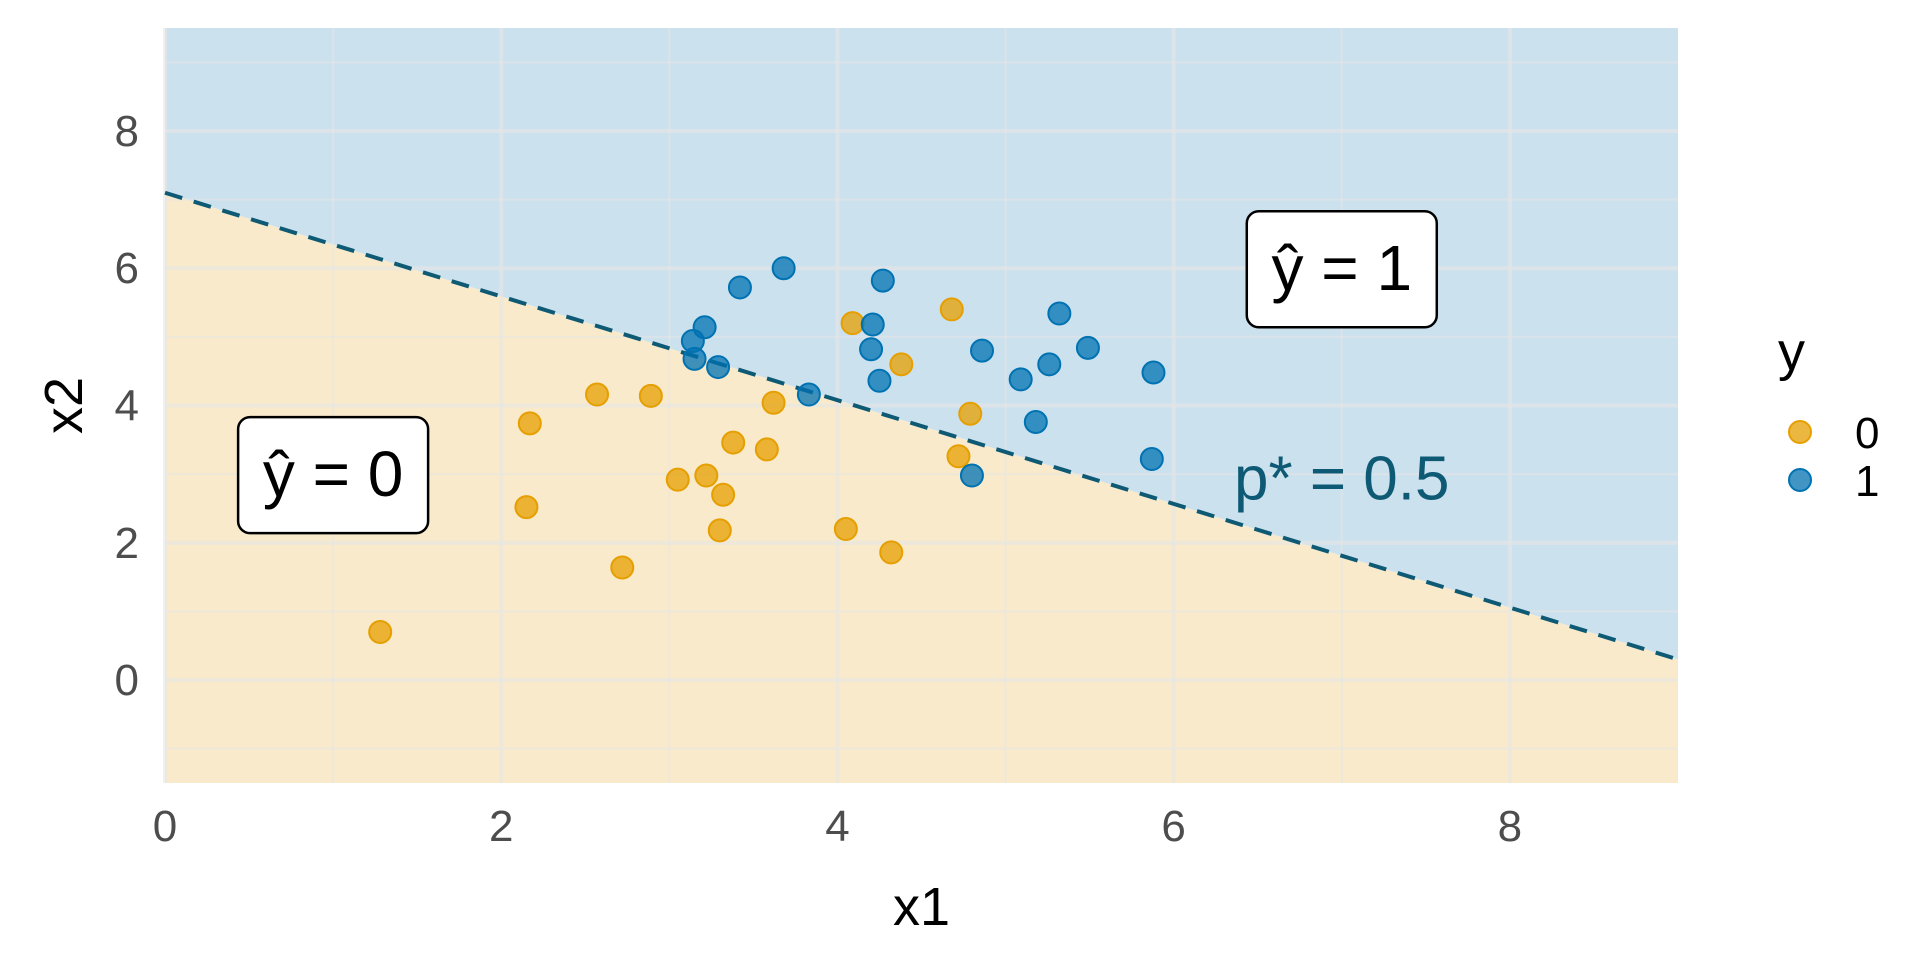 This screenshot has width=1920, height=960. What do you see at coordinates (1510, 826) in the screenshot?
I see `x-tick-label: 8` at bounding box center [1510, 826].